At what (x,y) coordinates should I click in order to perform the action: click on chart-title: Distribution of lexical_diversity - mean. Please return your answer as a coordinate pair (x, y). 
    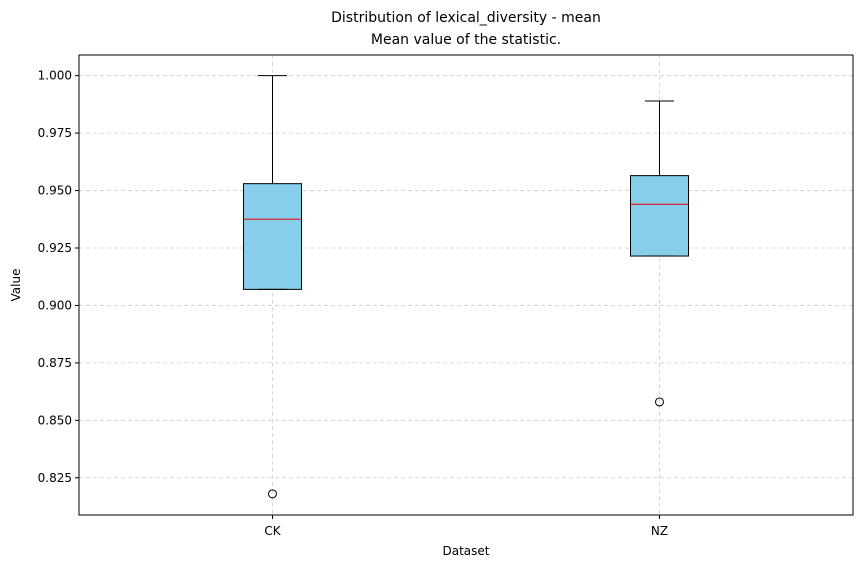
    Looking at the image, I should click on (466, 18).